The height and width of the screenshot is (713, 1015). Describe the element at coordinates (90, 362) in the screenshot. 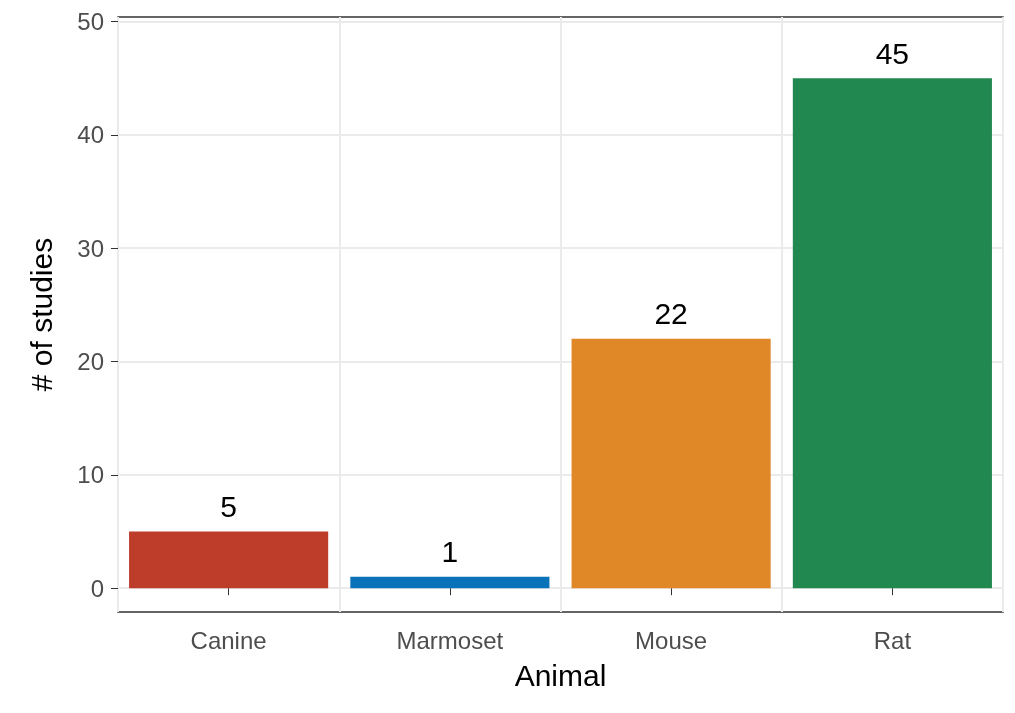

I see `y-tick-label: 20` at that location.